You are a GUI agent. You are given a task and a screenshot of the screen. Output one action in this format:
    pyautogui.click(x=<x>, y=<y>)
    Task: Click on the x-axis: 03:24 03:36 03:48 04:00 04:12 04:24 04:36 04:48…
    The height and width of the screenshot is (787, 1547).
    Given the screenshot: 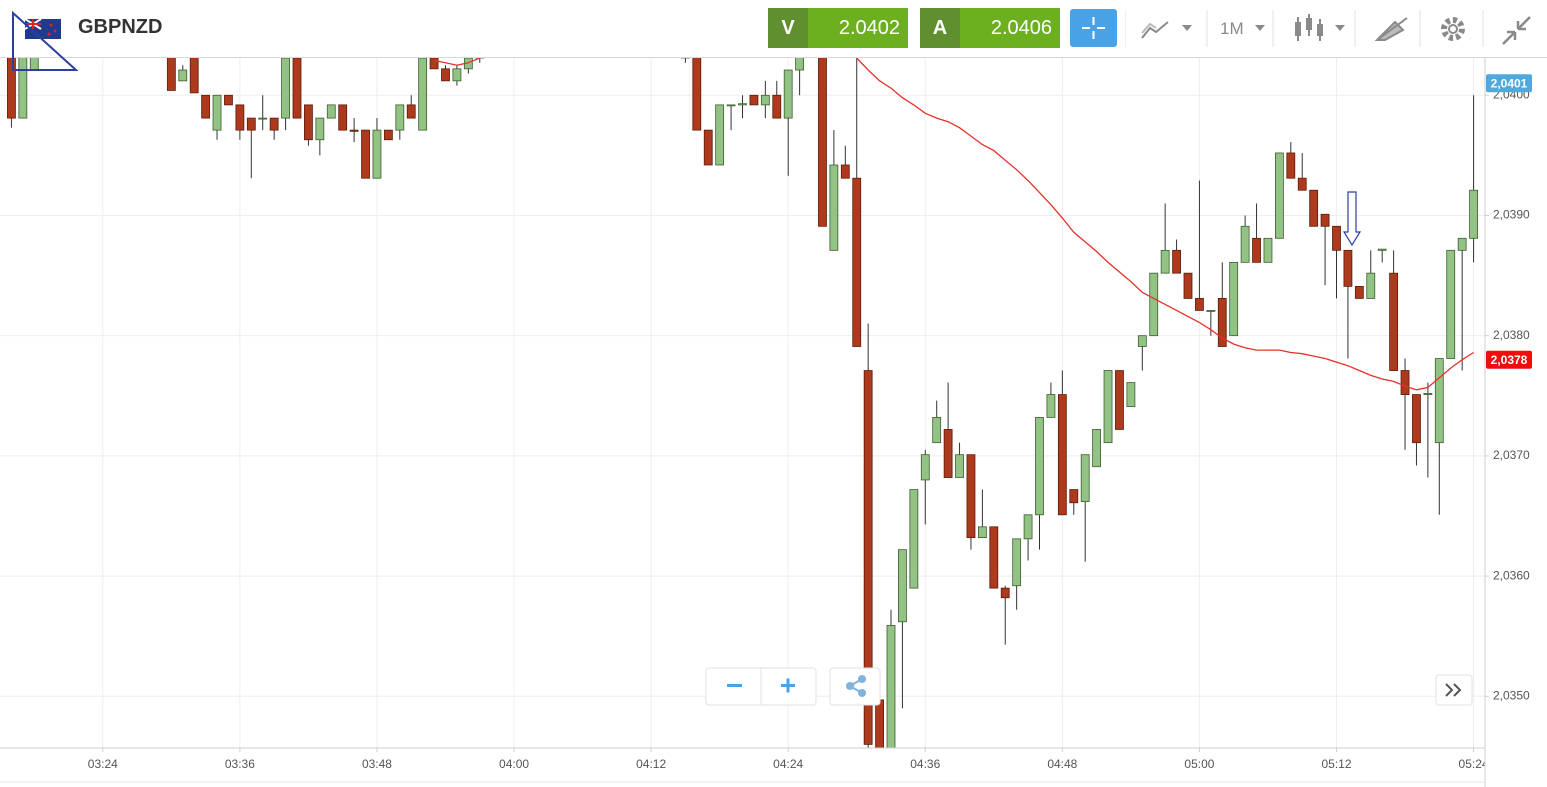 What is the action you would take?
    pyautogui.click(x=788, y=759)
    